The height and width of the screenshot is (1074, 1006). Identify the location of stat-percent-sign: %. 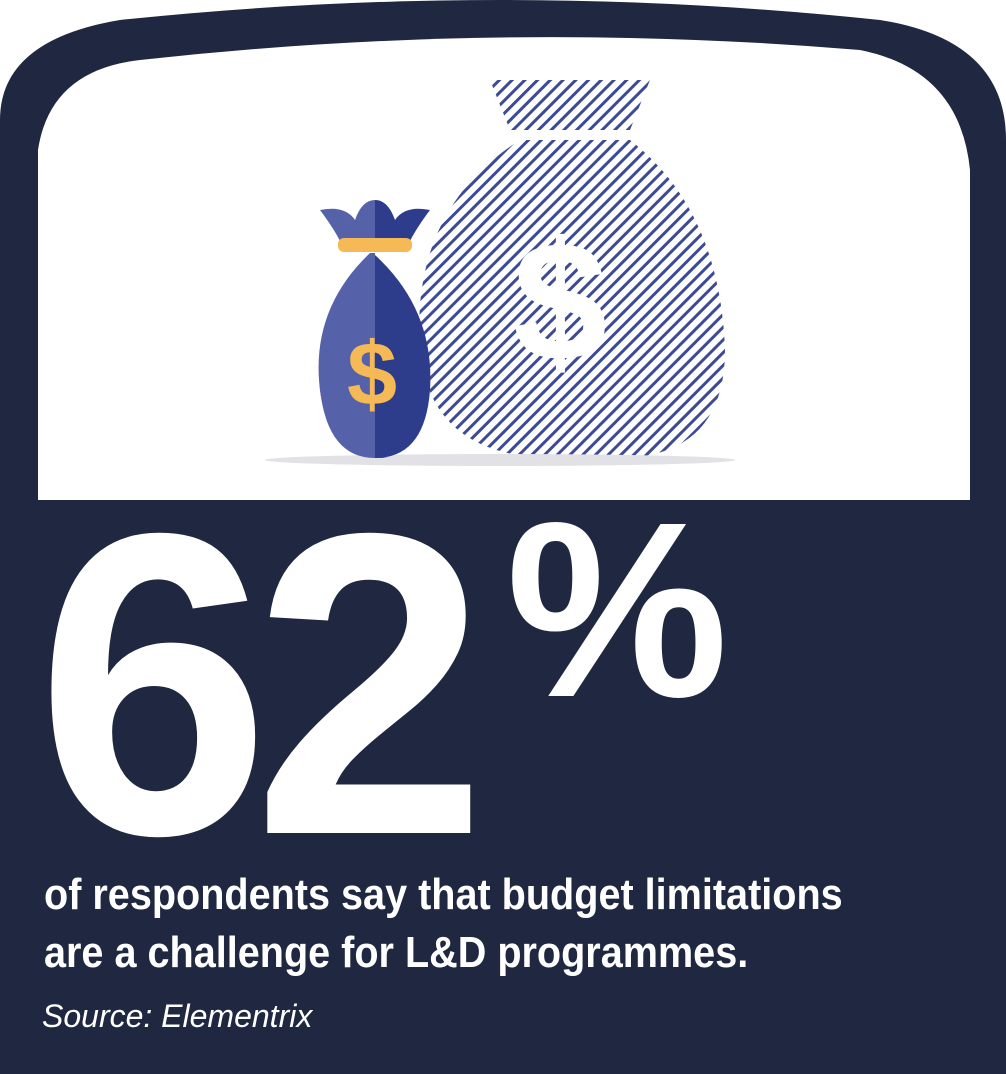
(617, 609).